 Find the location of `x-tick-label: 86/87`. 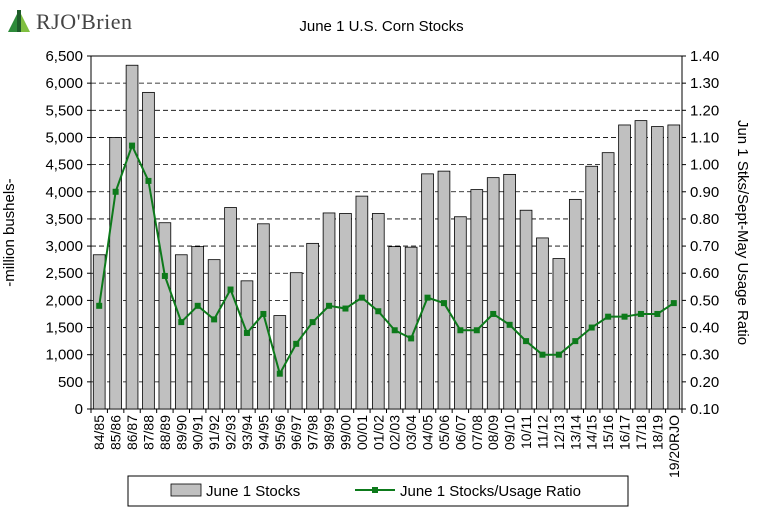

x-tick-label: 86/87 is located at coordinates (132, 432).